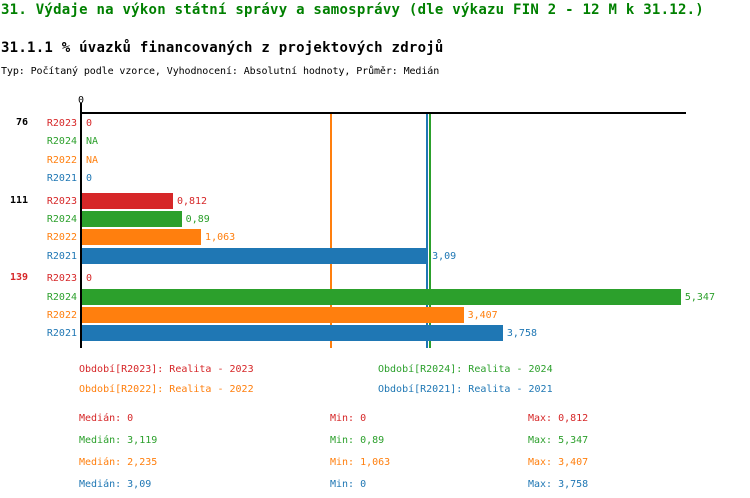 The width and height of the screenshot is (750, 498). Describe the element at coordinates (89, 179) in the screenshot. I see `bar-value-76-r2021: 0` at that location.